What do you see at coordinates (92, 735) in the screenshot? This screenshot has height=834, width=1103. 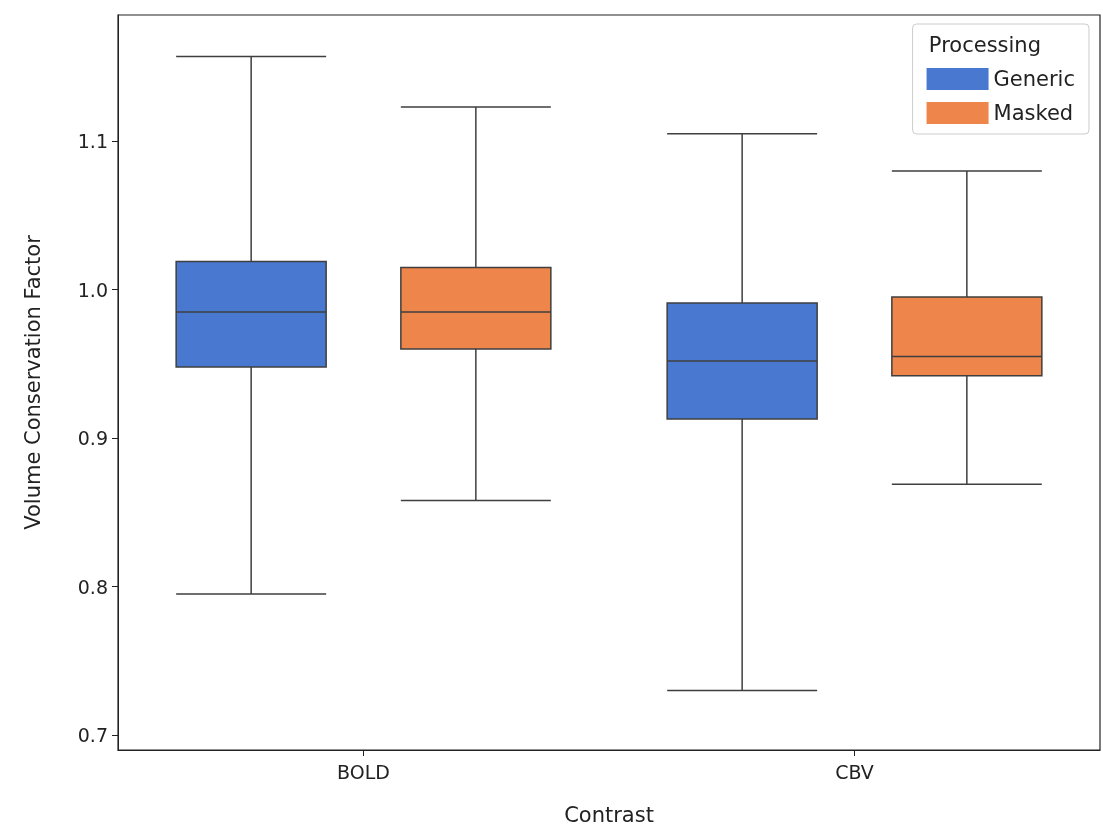 I see `y-tick-label: 0.7` at bounding box center [92, 735].